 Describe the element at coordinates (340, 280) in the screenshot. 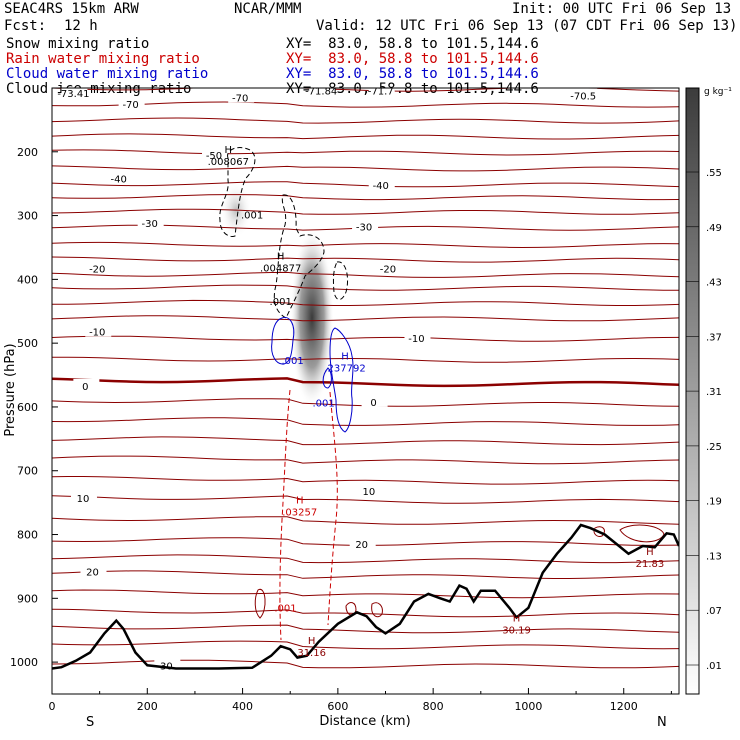

I see `cloud-ice-contour-right` at that location.